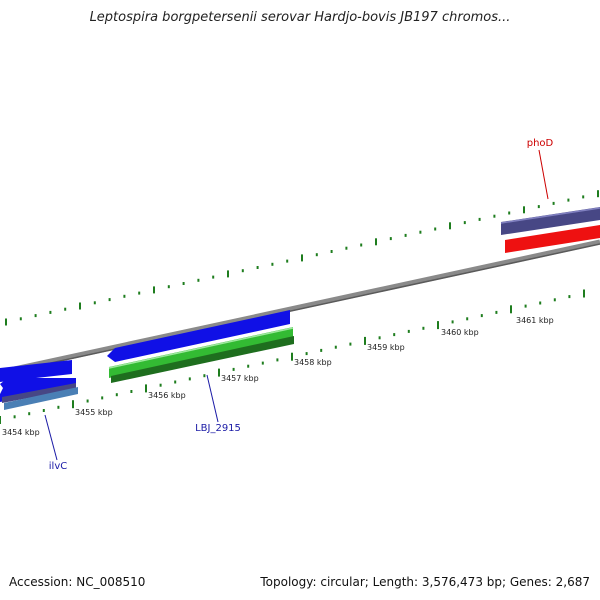 This screenshot has height=600, width=600. What do you see at coordinates (167, 395) in the screenshot?
I see `tick-label: 3456 kbp` at bounding box center [167, 395].